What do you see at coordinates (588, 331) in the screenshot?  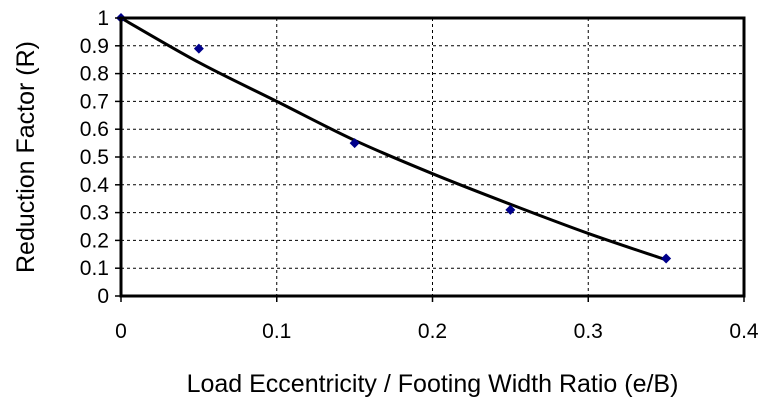 I see `x-tick-label-3: 0.3` at bounding box center [588, 331].